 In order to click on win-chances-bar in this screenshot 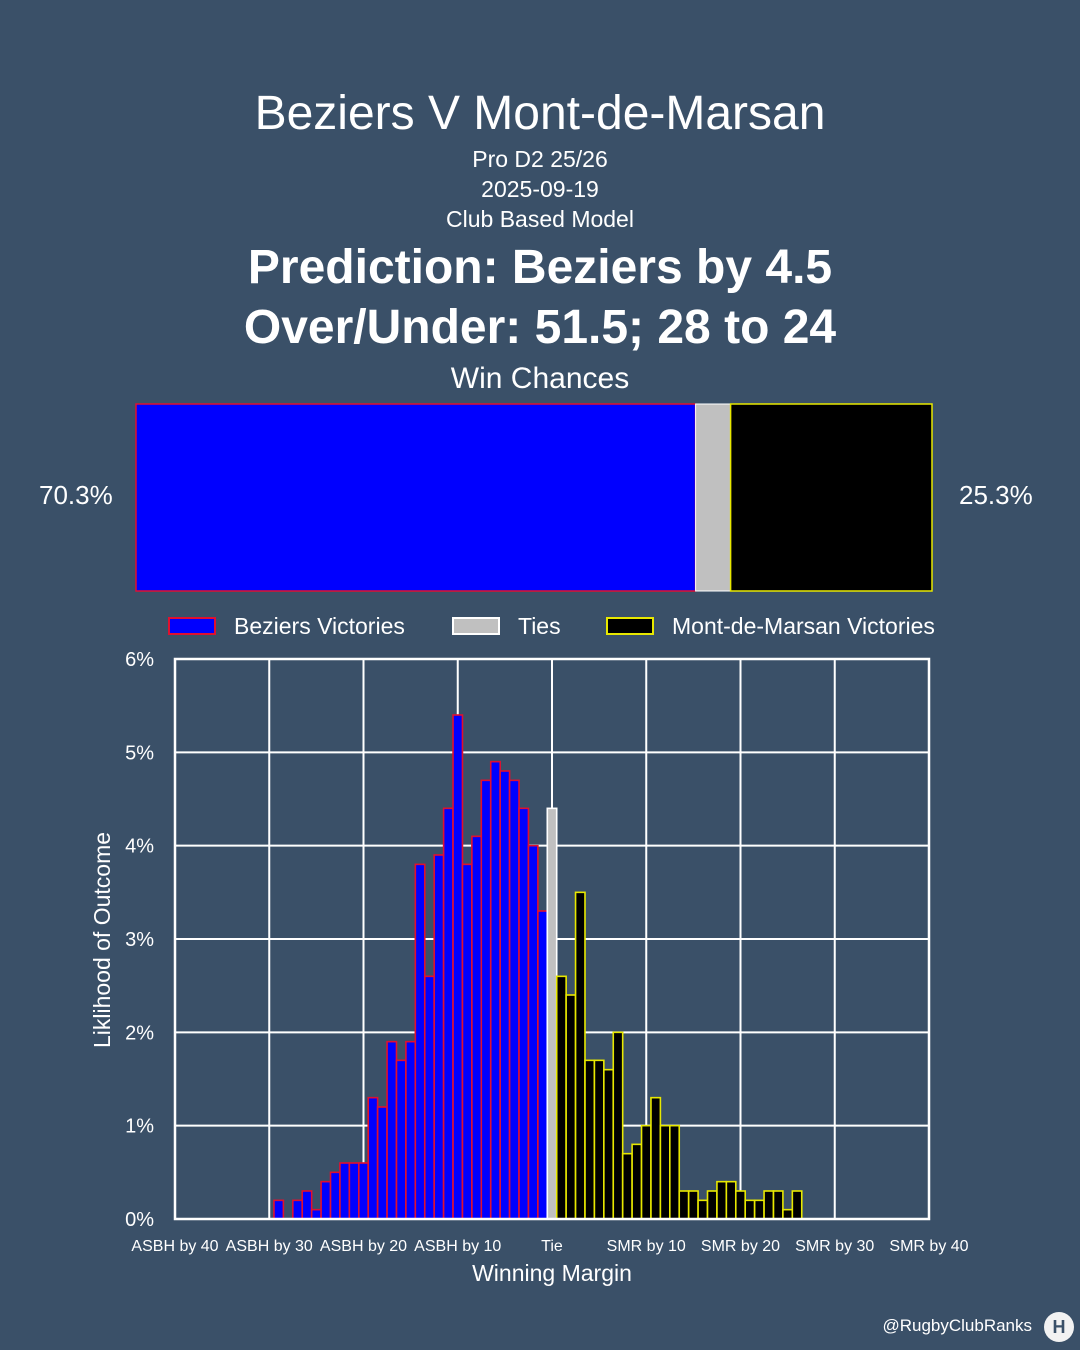, I will do `click(534, 497)`.